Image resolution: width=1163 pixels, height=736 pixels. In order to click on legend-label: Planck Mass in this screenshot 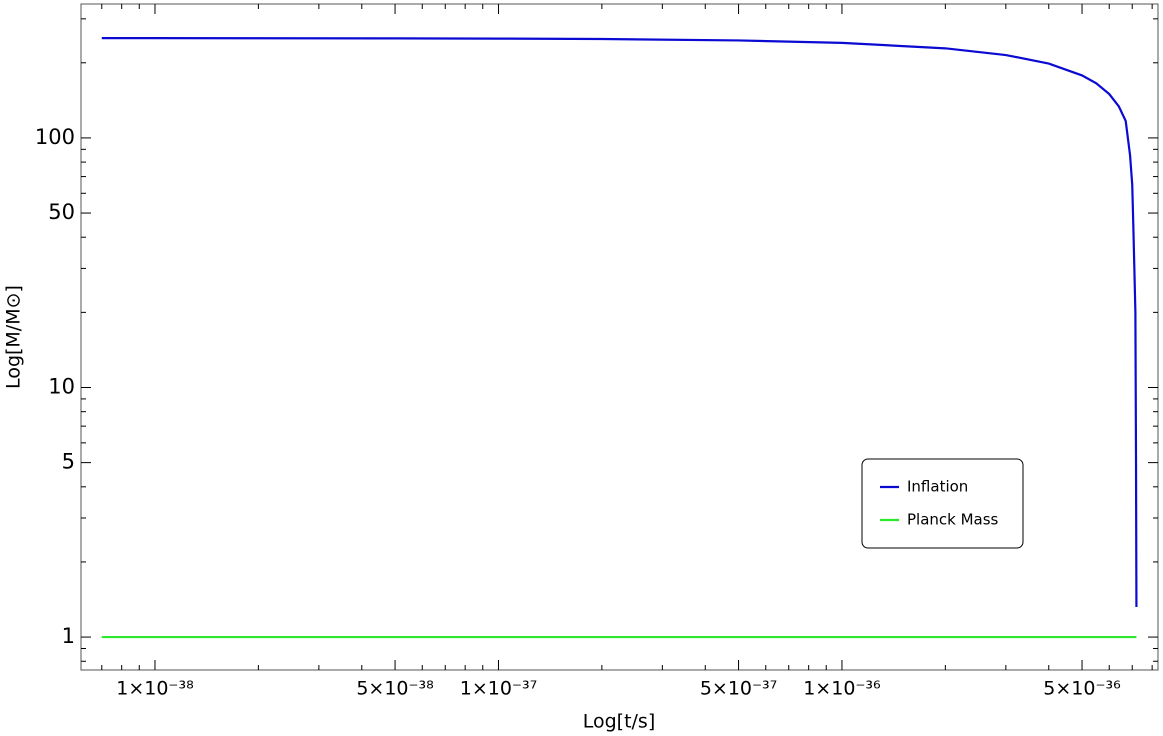, I will do `click(953, 520)`.